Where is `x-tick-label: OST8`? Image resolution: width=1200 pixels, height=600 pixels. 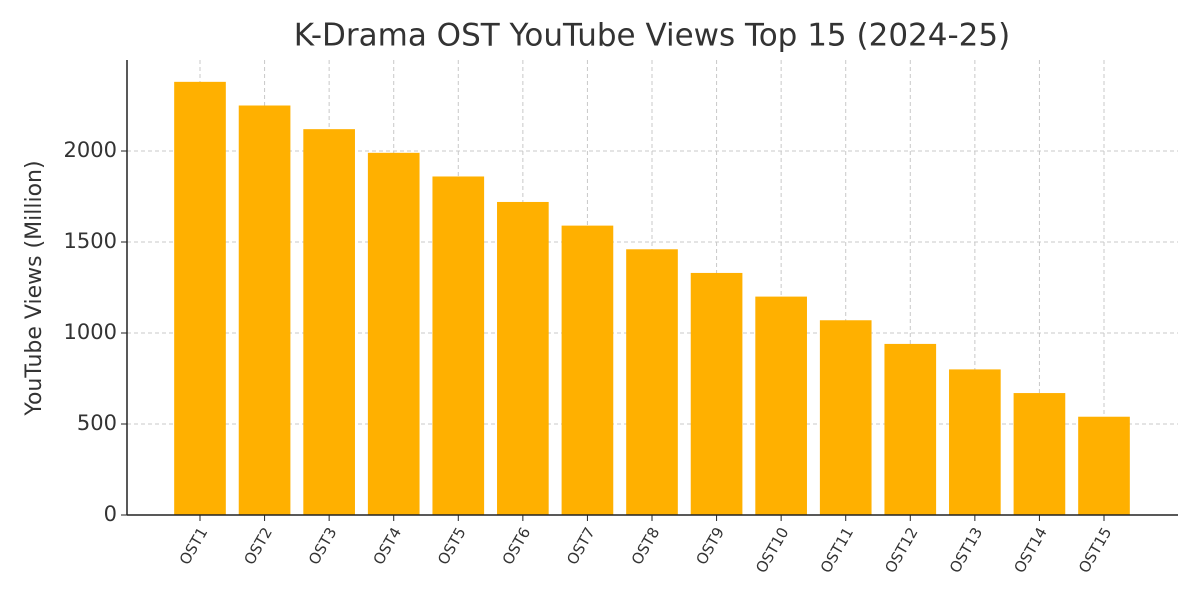 x-tick-label: OST8 is located at coordinates (646, 546).